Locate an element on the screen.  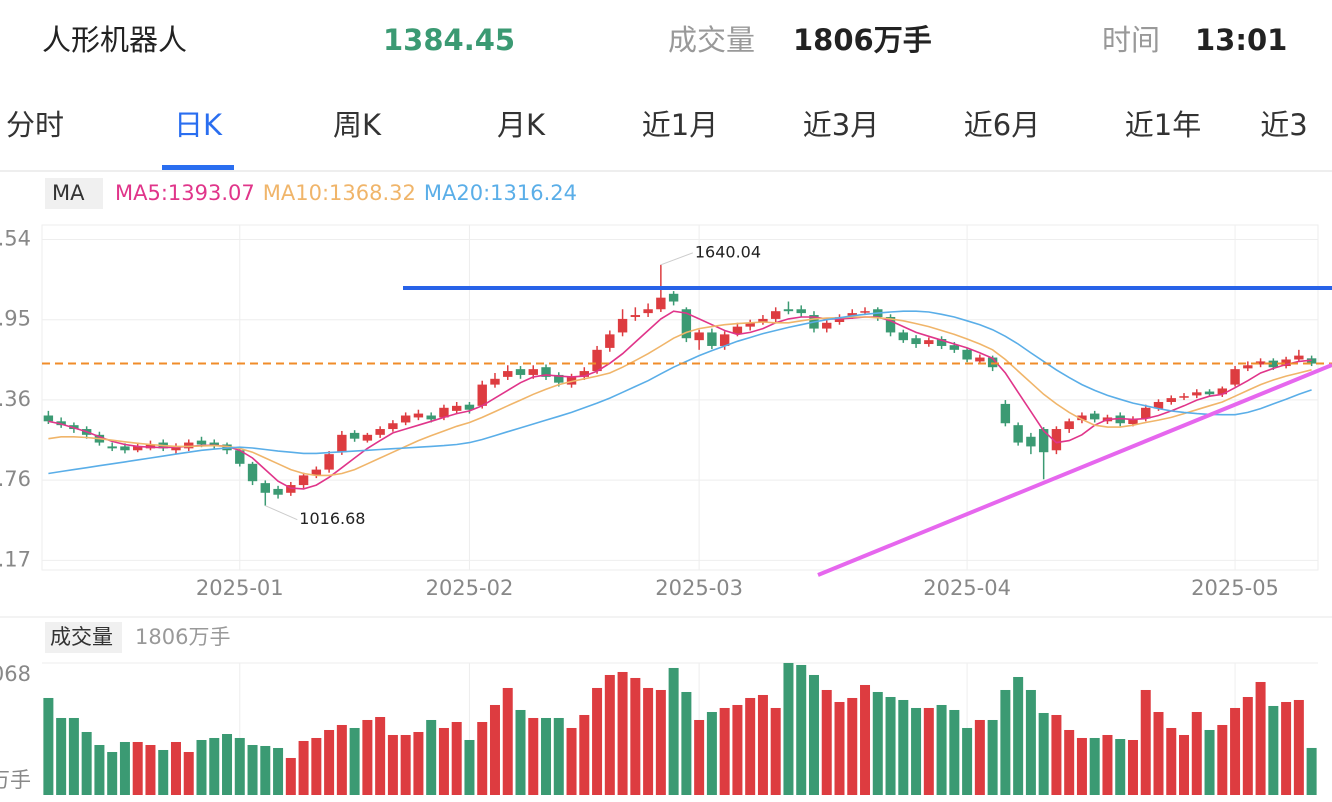
annotation: 1640.04 is located at coordinates (728, 251).